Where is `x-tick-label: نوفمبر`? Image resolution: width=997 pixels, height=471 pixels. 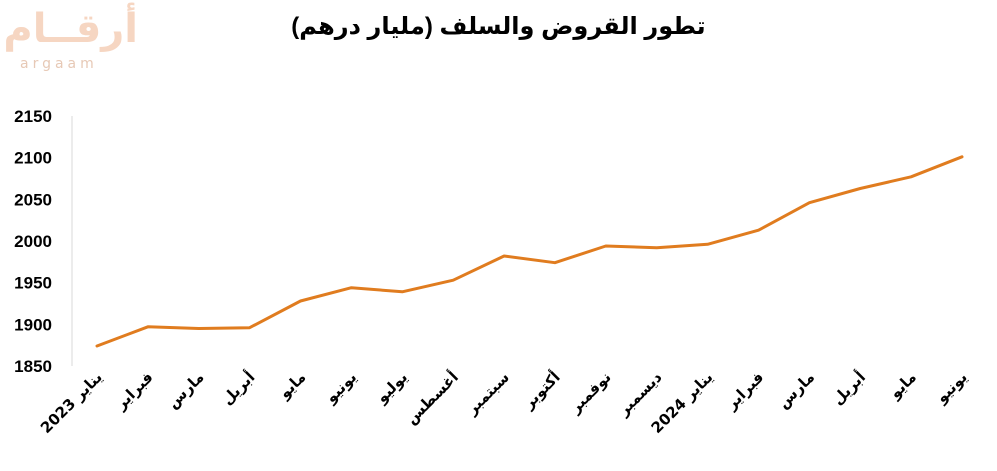 x-tick-label: نوفمبر is located at coordinates (590, 392).